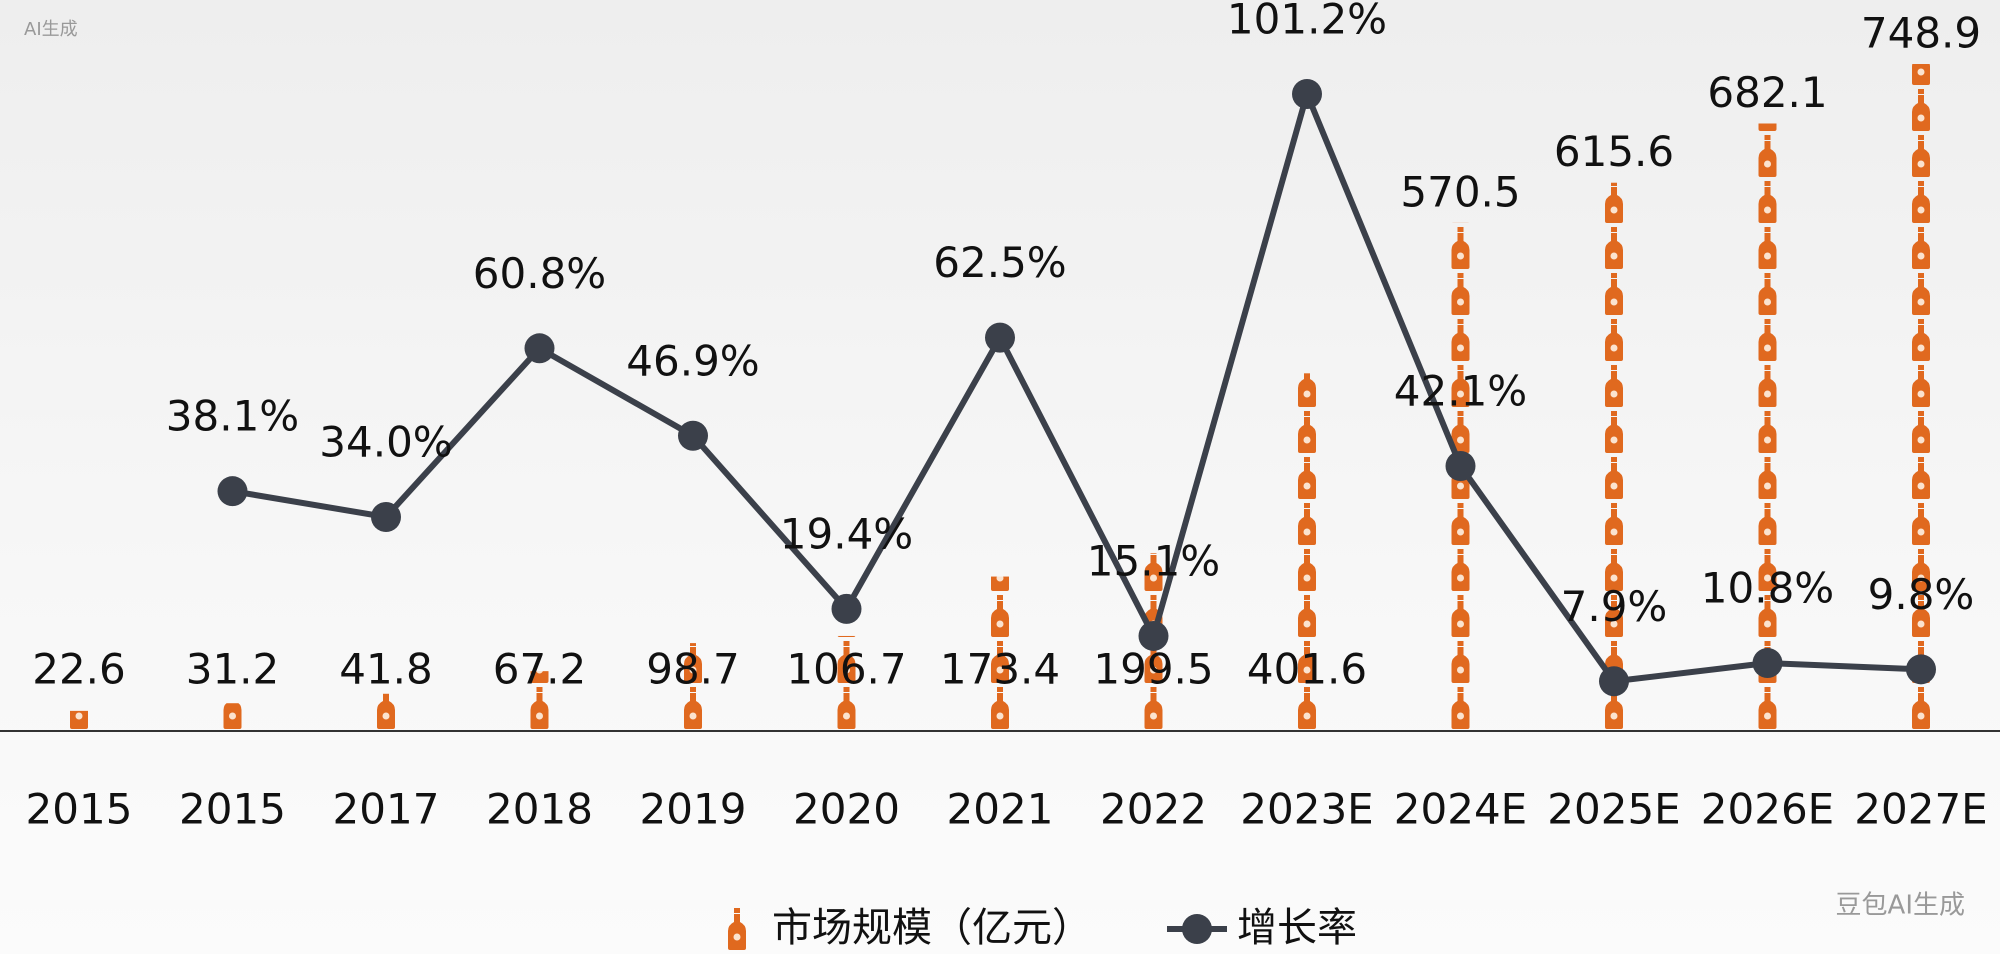 The height and width of the screenshot is (954, 2000). What do you see at coordinates (1307, 22) in the screenshot?
I see `data-label: 101.2%` at bounding box center [1307, 22].